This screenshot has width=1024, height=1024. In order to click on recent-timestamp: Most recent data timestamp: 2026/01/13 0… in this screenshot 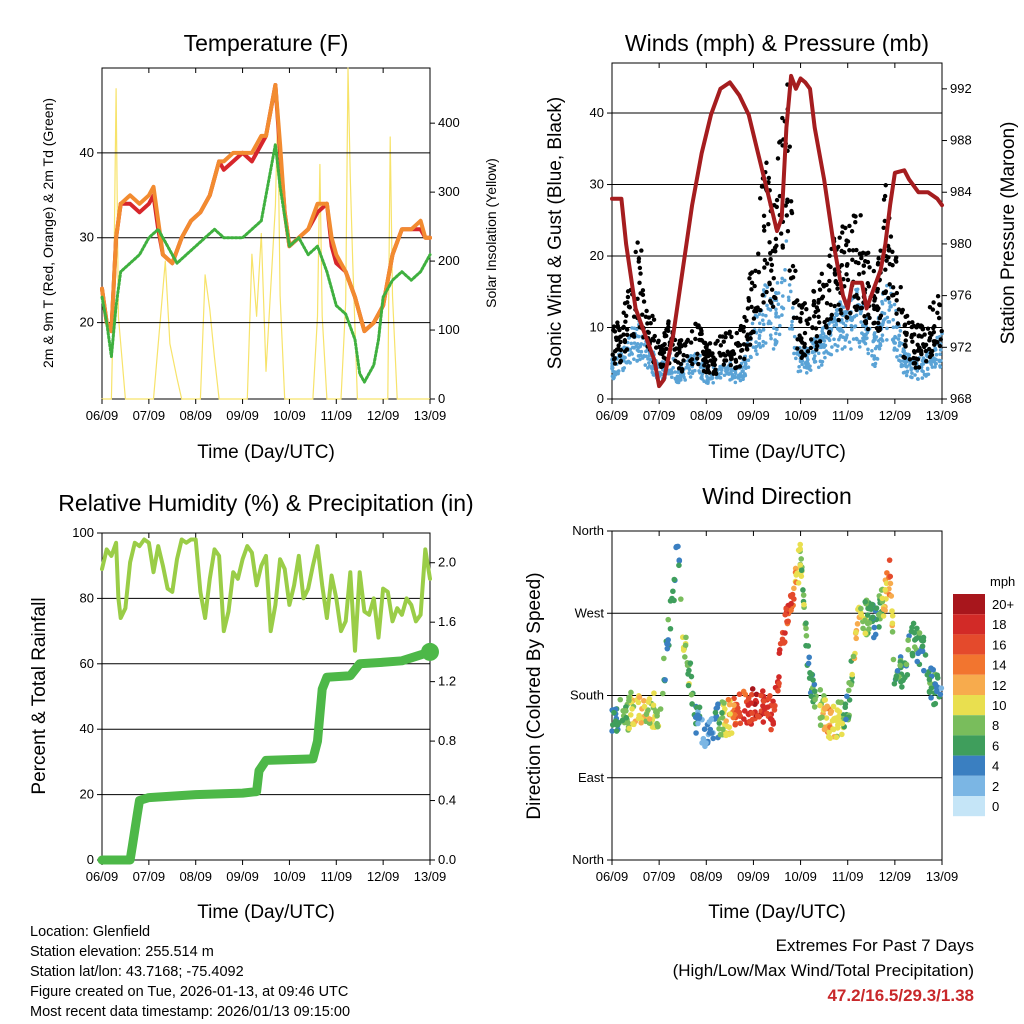, I will do `click(190, 1012)`.